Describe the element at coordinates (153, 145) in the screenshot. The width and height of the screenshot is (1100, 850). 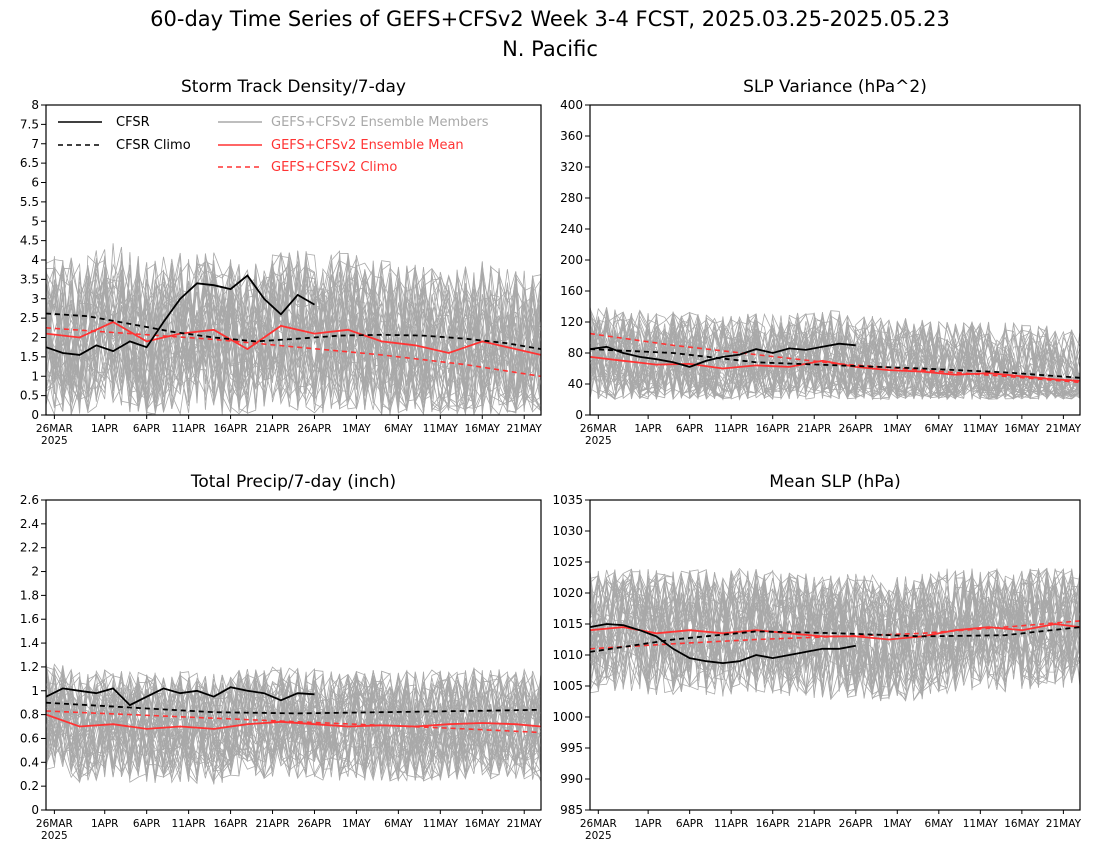
I see `legend-label-cfsr-climo: CFSR Climo` at that location.